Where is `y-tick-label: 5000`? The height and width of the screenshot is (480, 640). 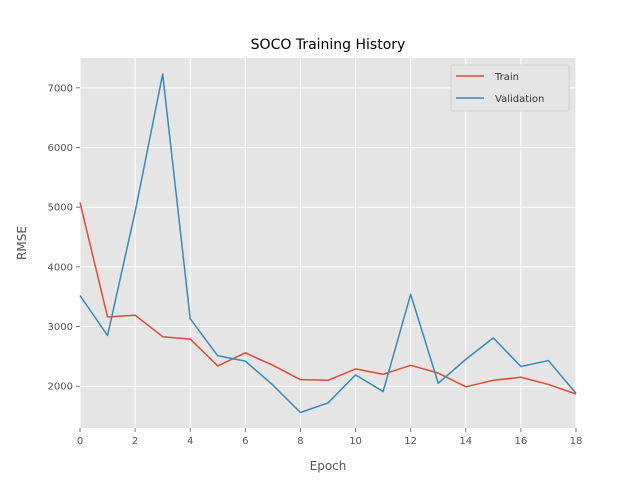
y-tick-label: 5000 is located at coordinates (60, 208).